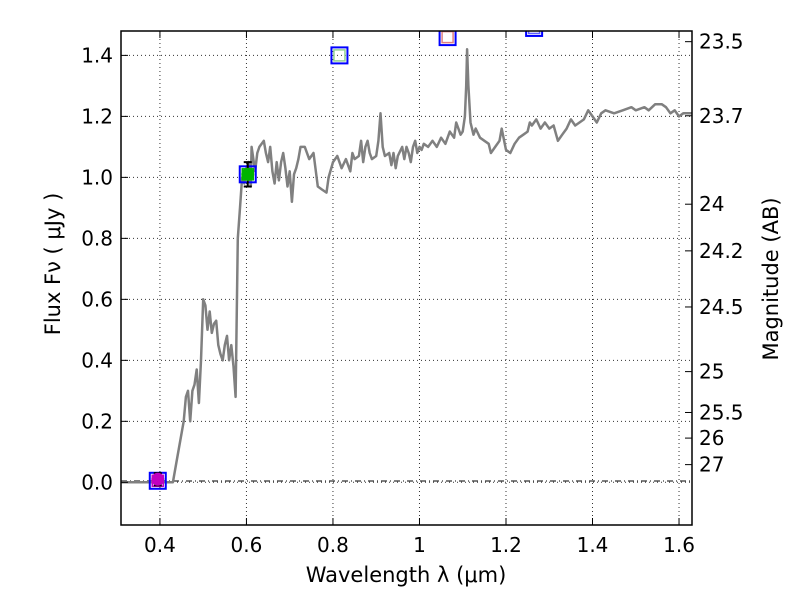  Describe the element at coordinates (506, 545) in the screenshot. I see `x-tick-label: 1.2` at that location.